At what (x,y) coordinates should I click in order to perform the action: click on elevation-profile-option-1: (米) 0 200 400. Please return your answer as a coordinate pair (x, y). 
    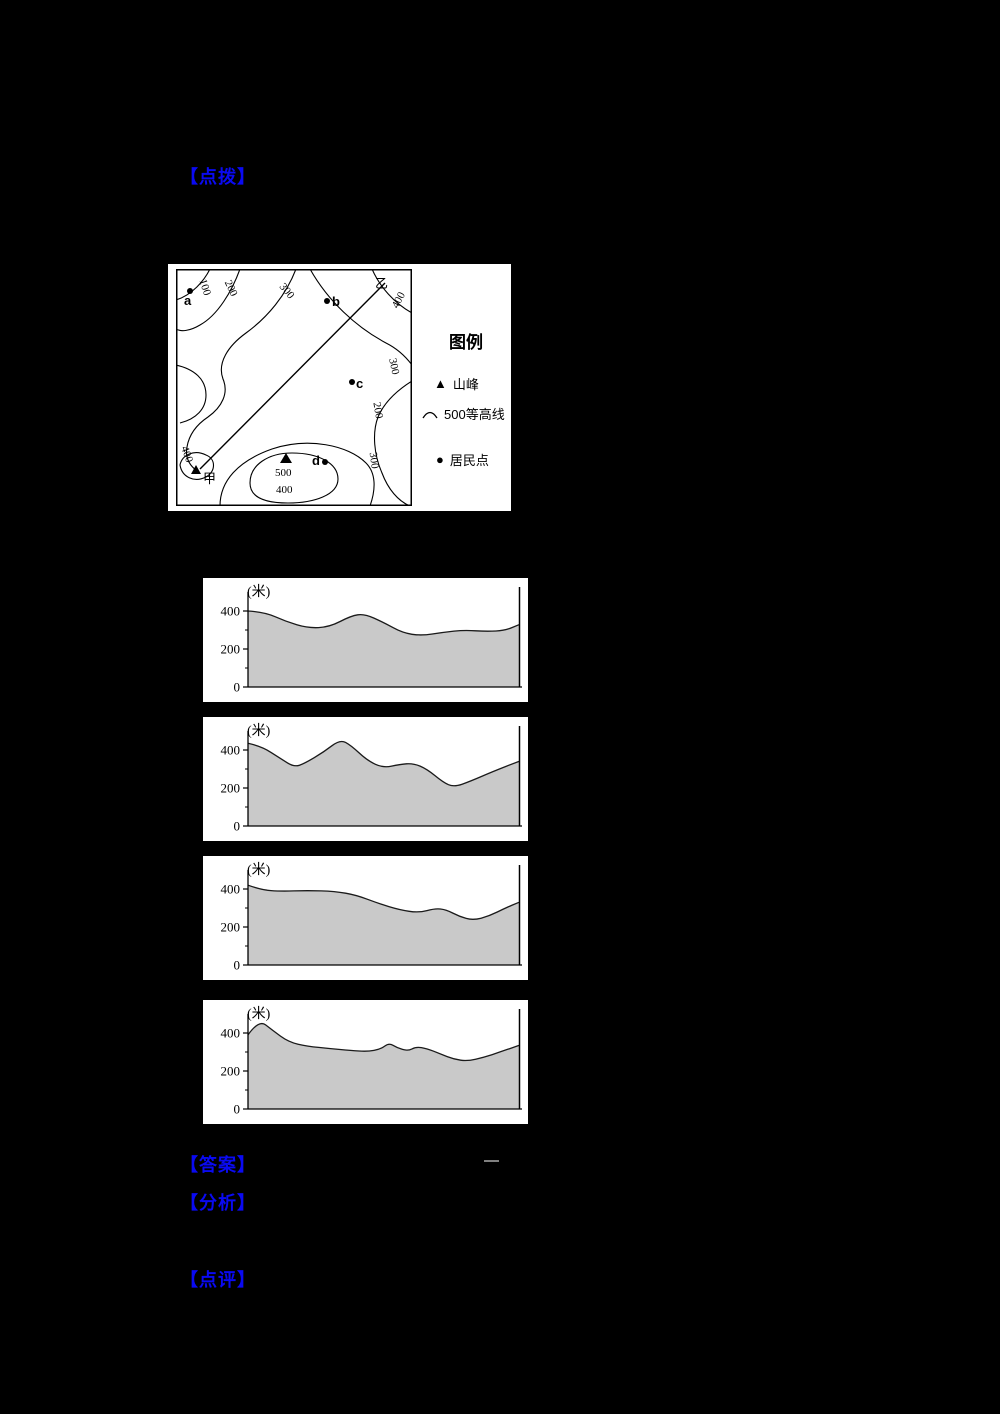
    Looking at the image, I should click on (365, 640).